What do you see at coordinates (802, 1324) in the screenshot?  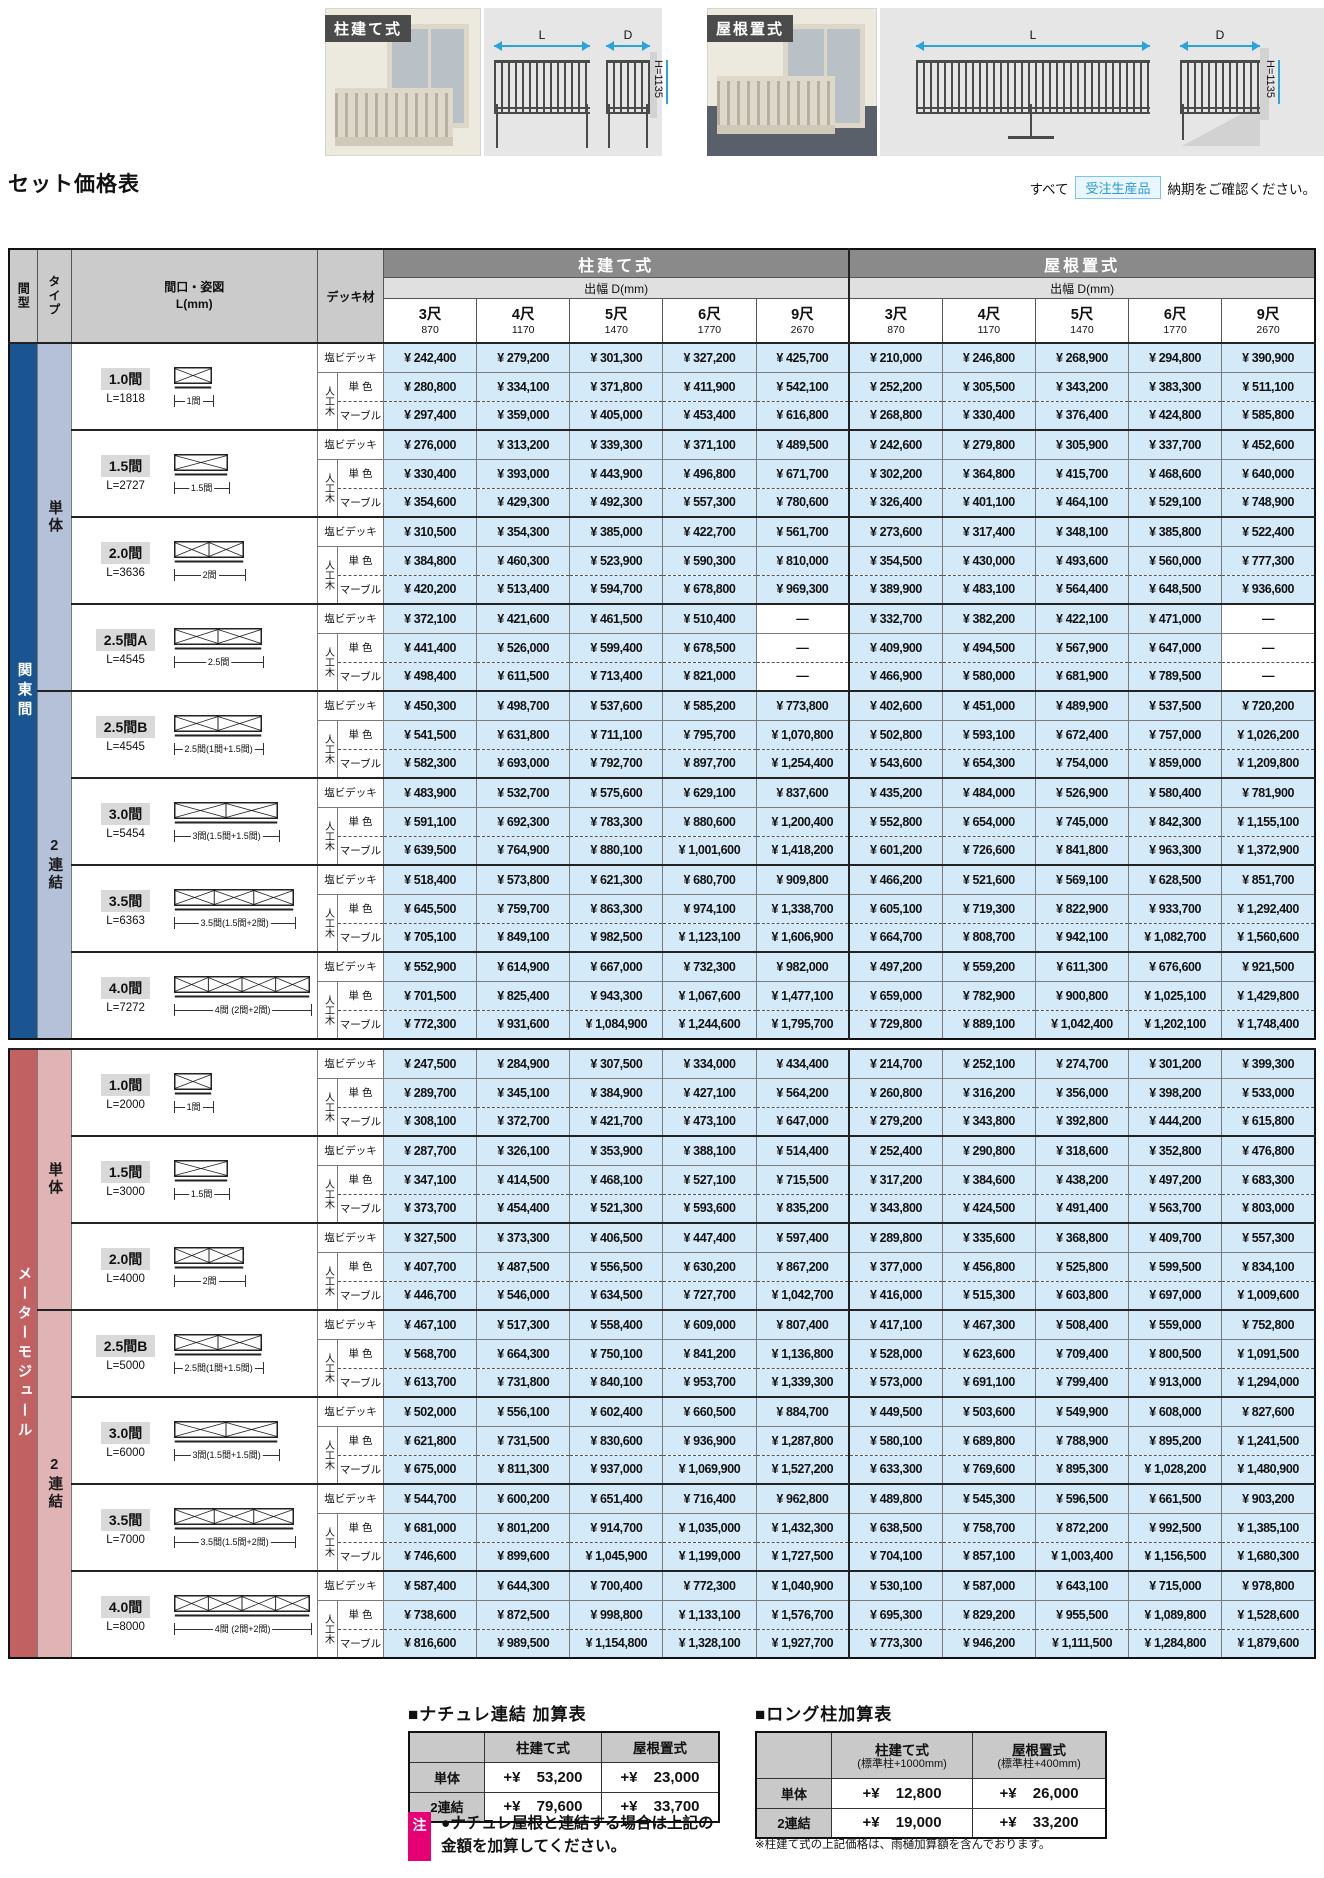 I see `price-cell: ¥ 807,400` at bounding box center [802, 1324].